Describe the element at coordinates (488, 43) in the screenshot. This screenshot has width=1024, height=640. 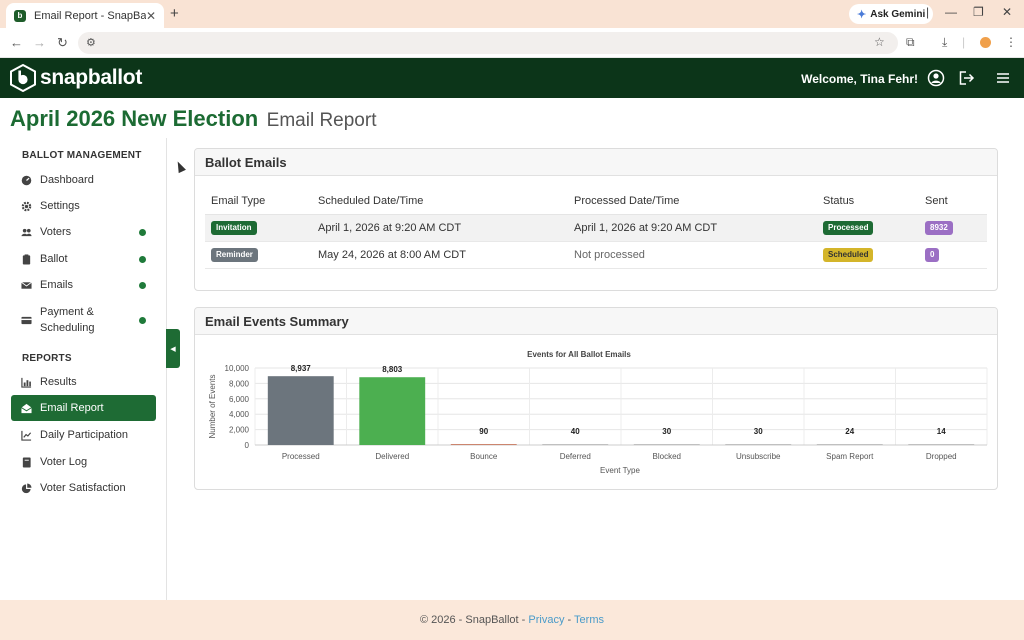
I see `url-input: ⚙` at that location.